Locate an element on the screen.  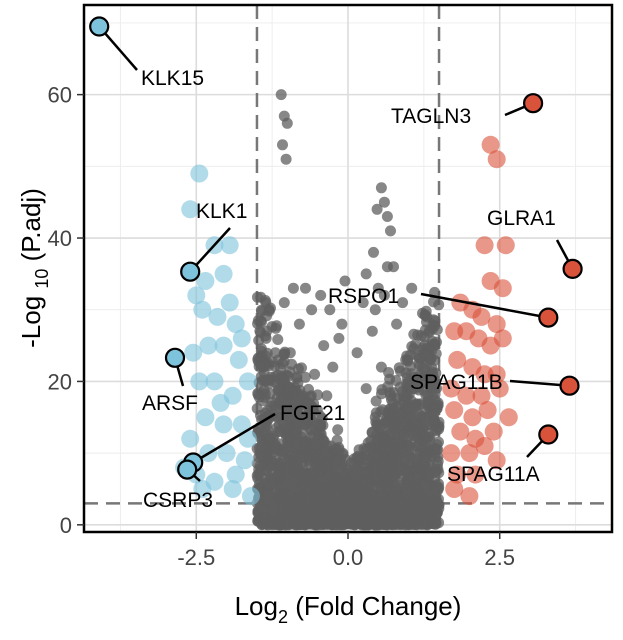
highlight-point-tagln3 is located at coordinates (533, 103).